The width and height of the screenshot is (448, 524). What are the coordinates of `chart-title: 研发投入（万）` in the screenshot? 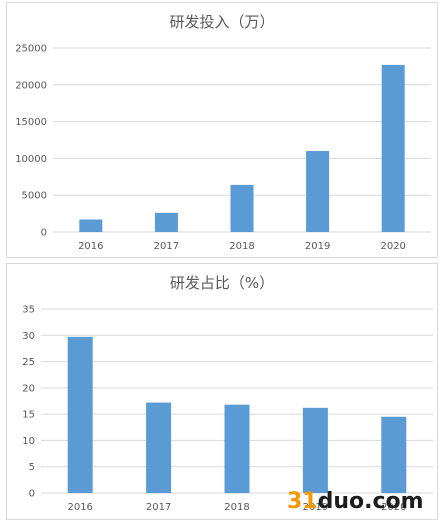 It's located at (221, 22).